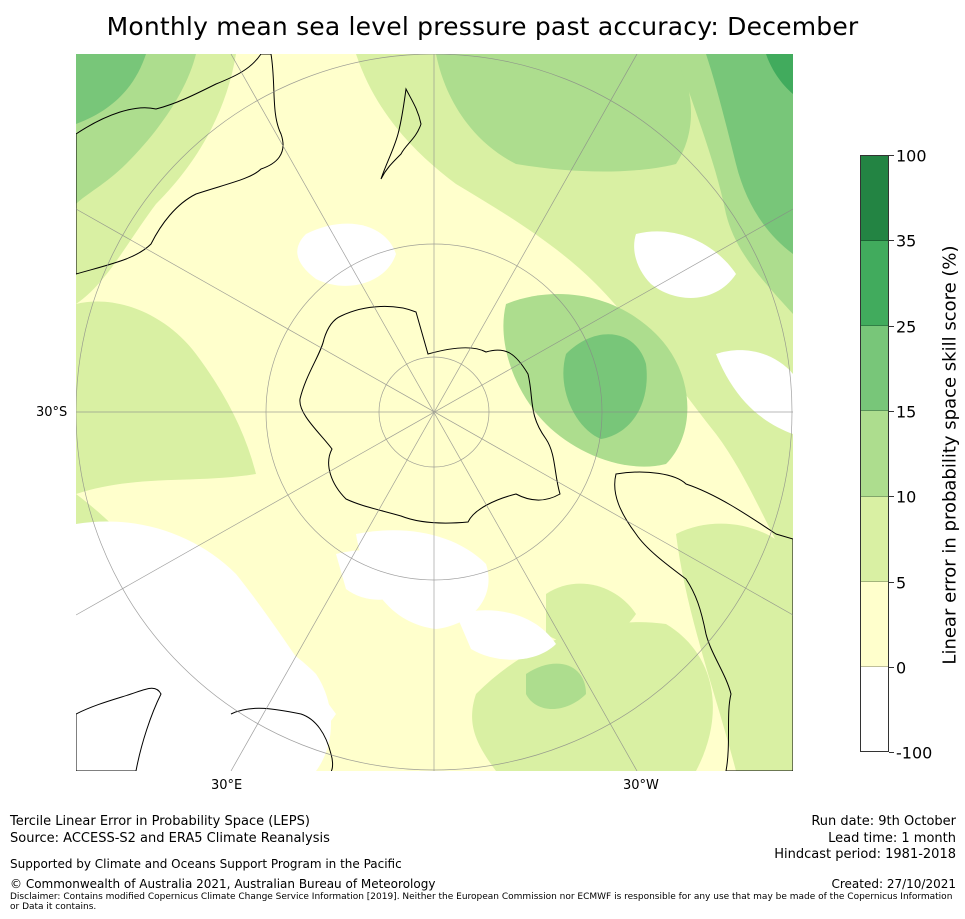 The width and height of the screenshot is (965, 919). What do you see at coordinates (901, 668) in the screenshot?
I see `colorbar-tick: 0` at bounding box center [901, 668].